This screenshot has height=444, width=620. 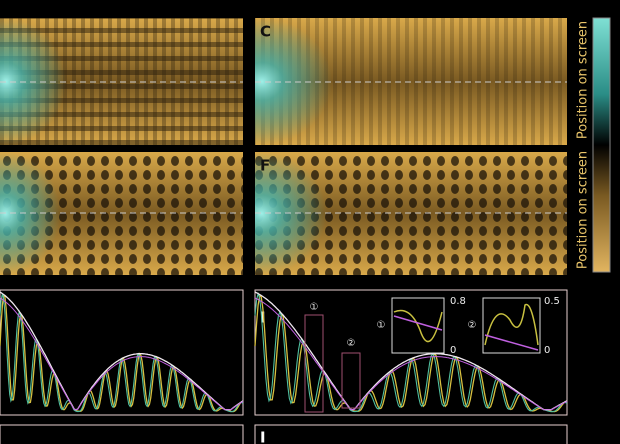 What do you see at coordinates (552, 301) in the screenshot?
I see `inset-tick: 0.5` at bounding box center [552, 301].